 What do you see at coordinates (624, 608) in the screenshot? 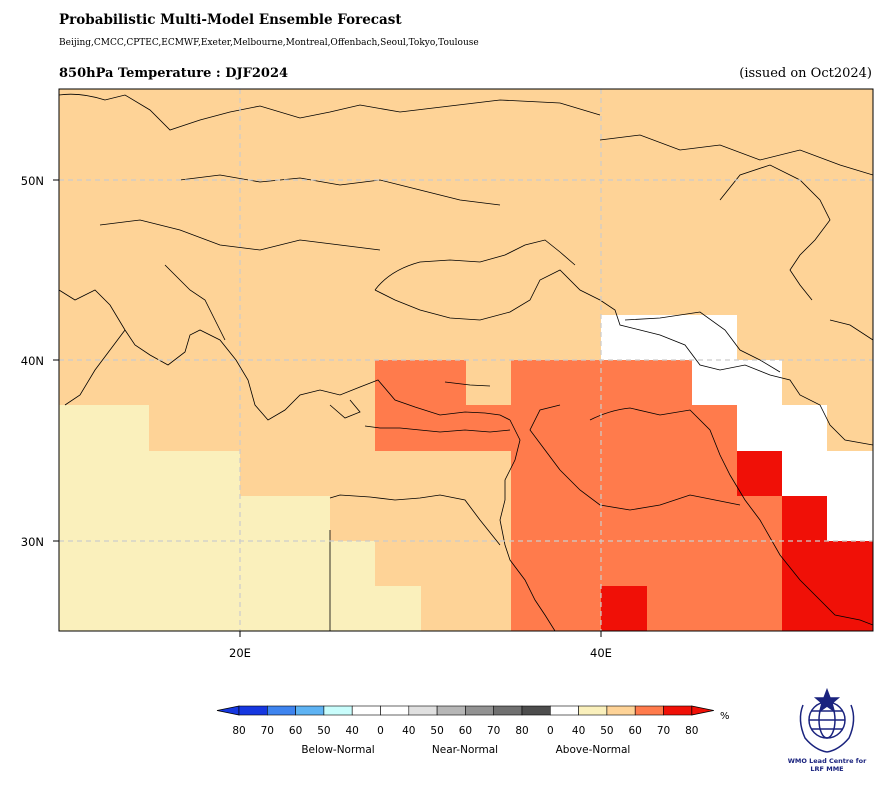
I see `above-70-cell-south` at bounding box center [624, 608].